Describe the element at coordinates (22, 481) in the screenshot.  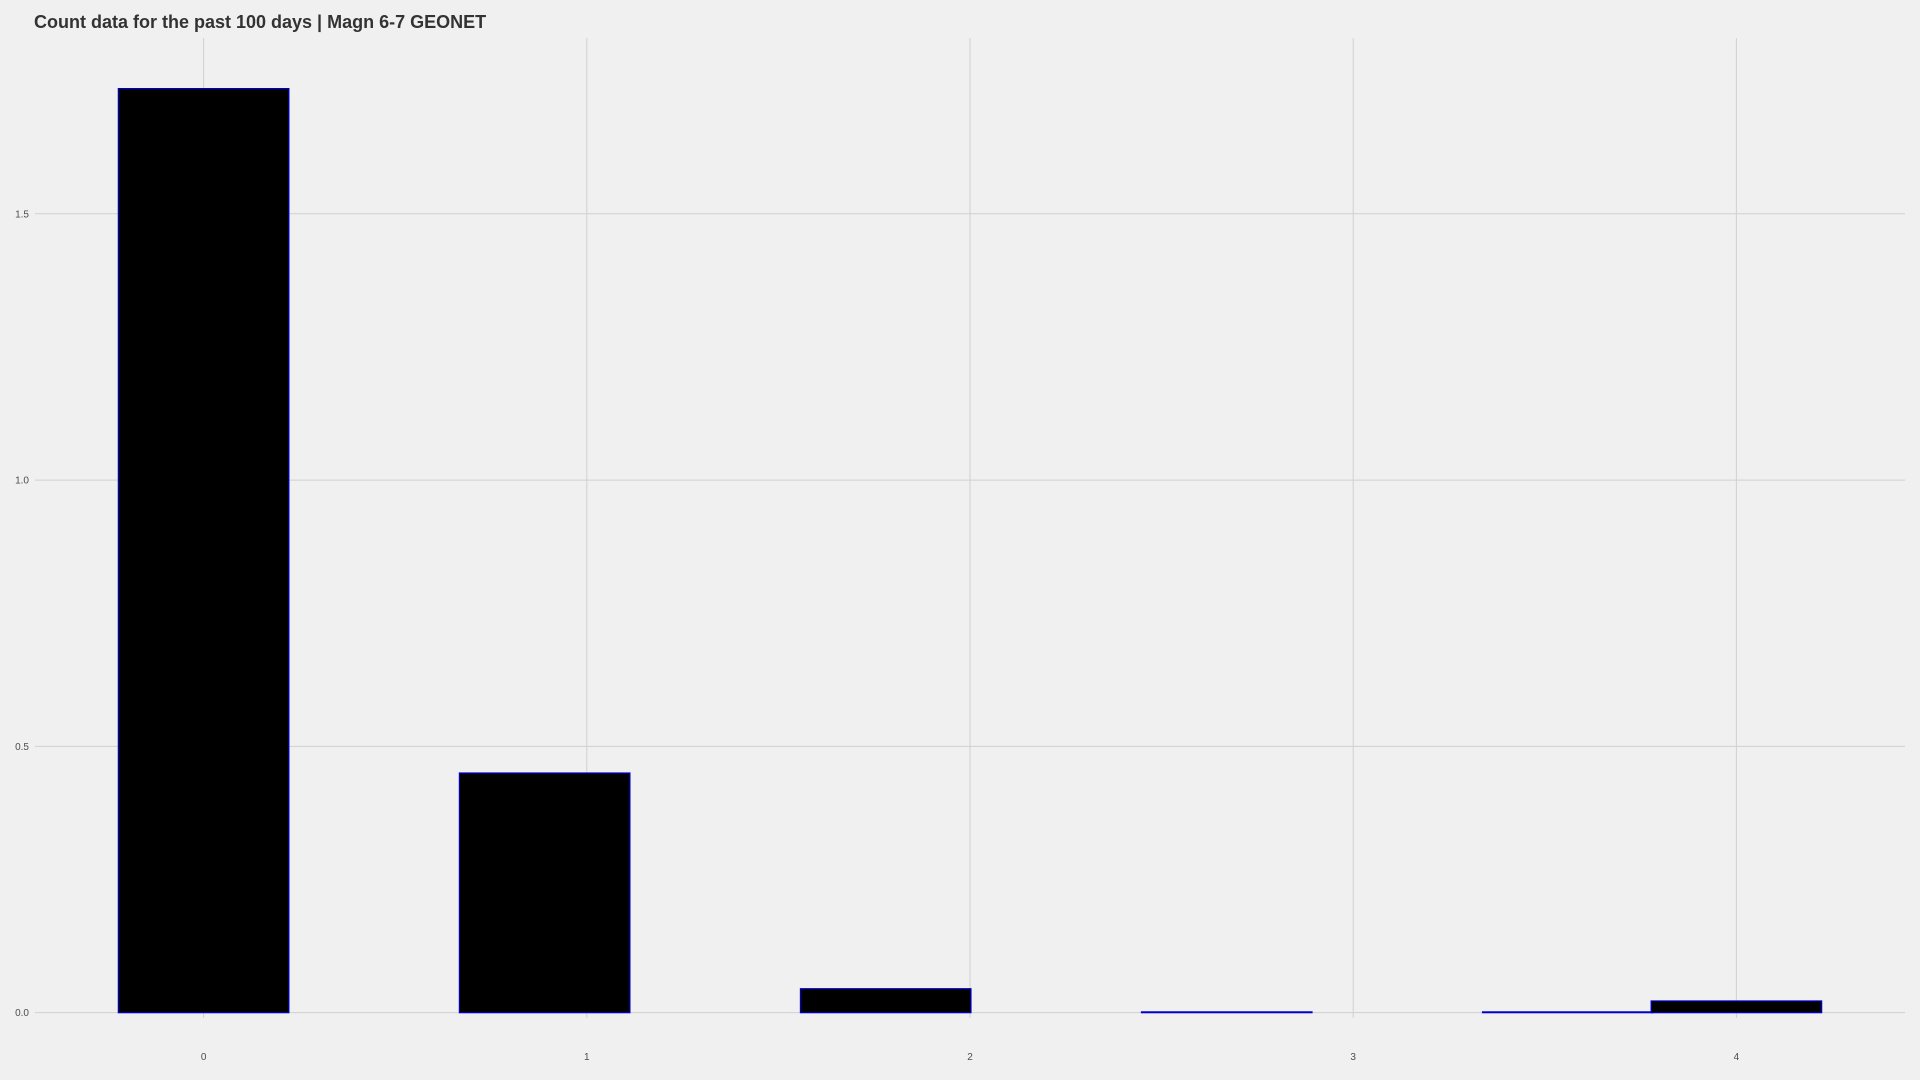
I see `y-tick-label: 1.0` at that location.